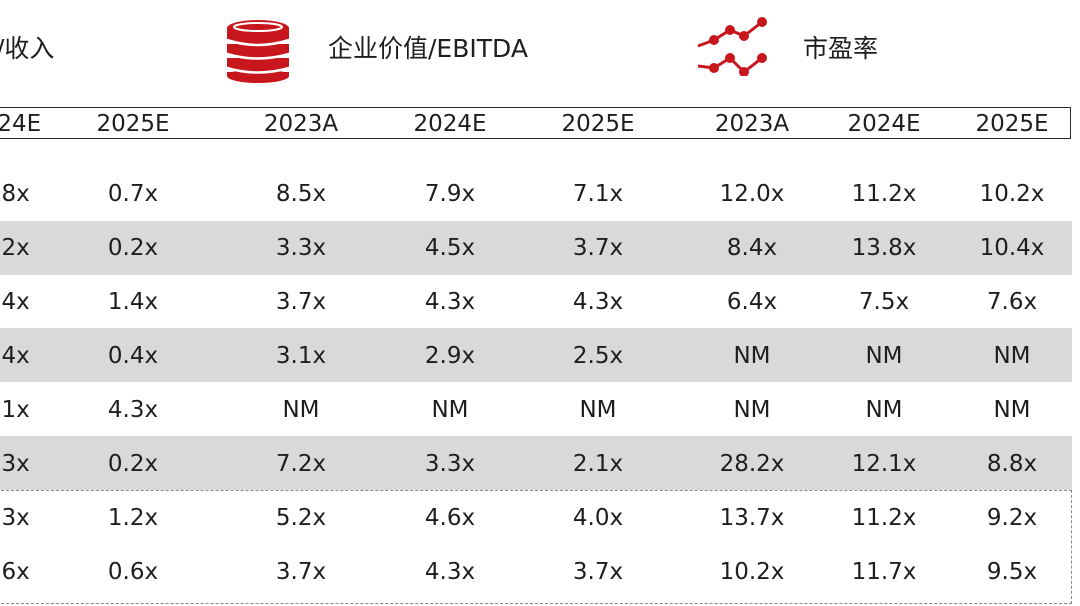  What do you see at coordinates (1012, 518) in the screenshot?
I see `table-cell: 9.2x` at bounding box center [1012, 518].